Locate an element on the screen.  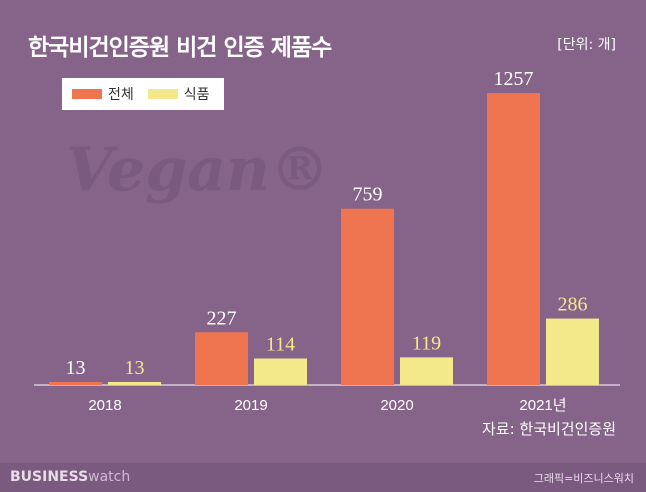
data-label: 227 is located at coordinates (222, 318).